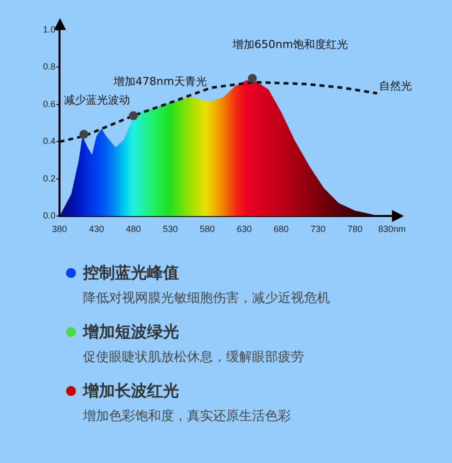 The width and height of the screenshot is (452, 463). I want to click on x-tick-label: 730, so click(318, 229).